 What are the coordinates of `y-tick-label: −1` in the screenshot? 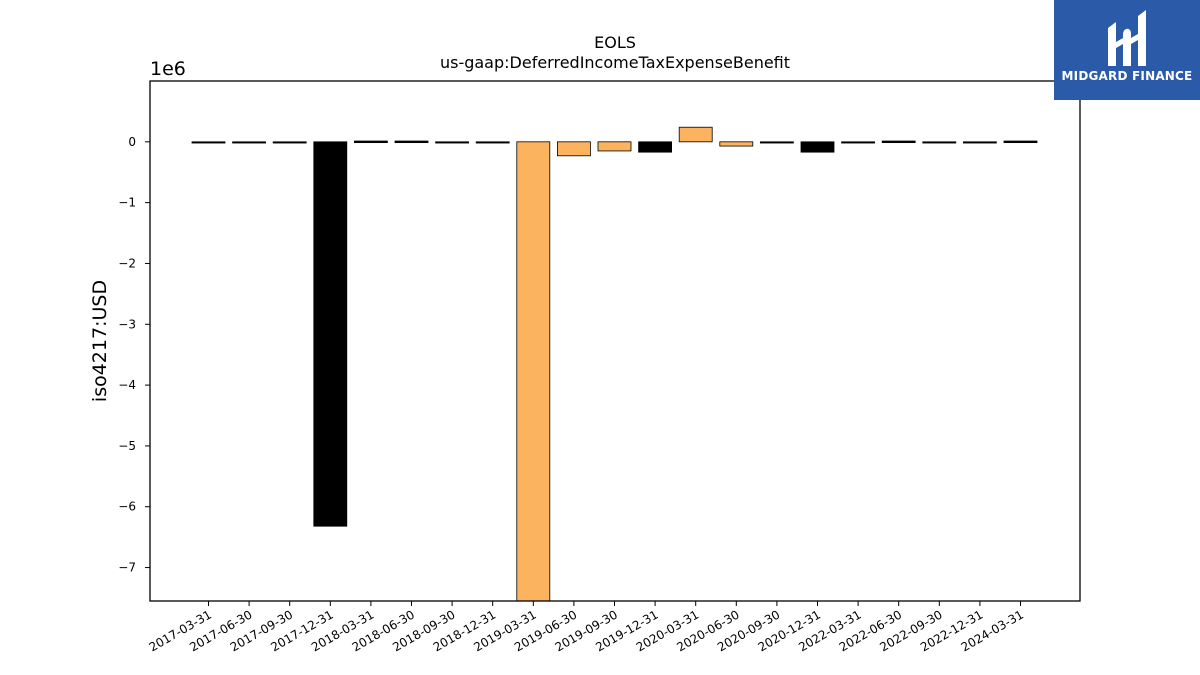 It's located at (127, 203).